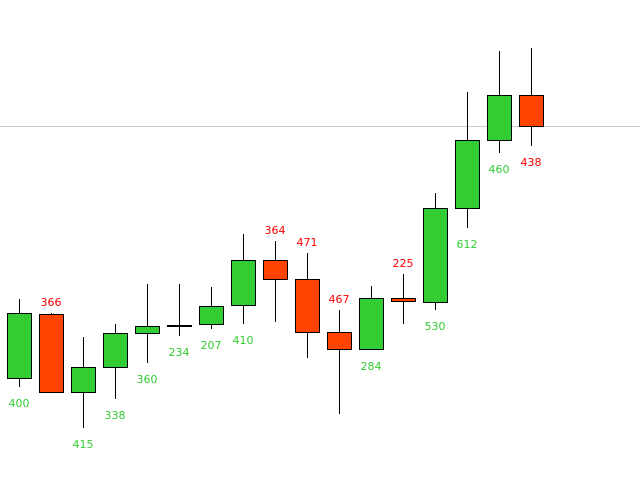 This screenshot has height=480, width=640. What do you see at coordinates (499, 169) in the screenshot?
I see `candle-label: 460` at bounding box center [499, 169].